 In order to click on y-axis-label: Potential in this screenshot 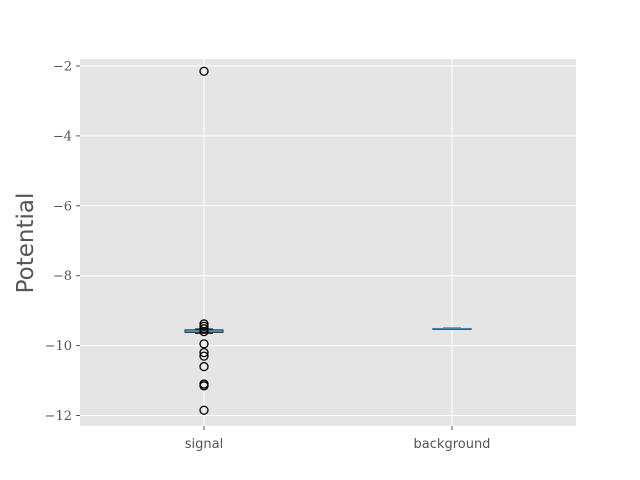, I will do `click(26, 243)`.